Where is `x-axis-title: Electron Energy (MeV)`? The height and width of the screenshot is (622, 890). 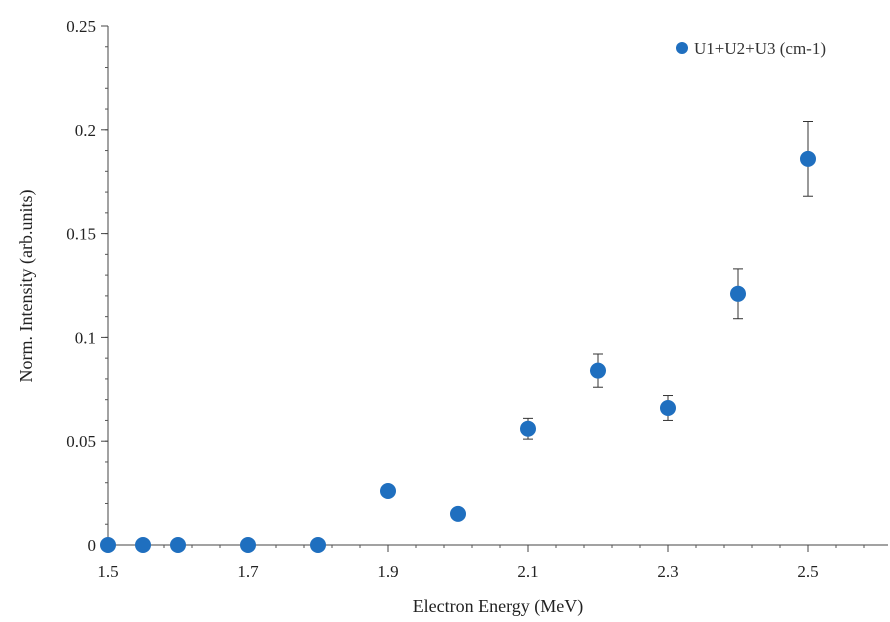
x-axis-title: Electron Energy (MeV) is located at coordinates (498, 606).